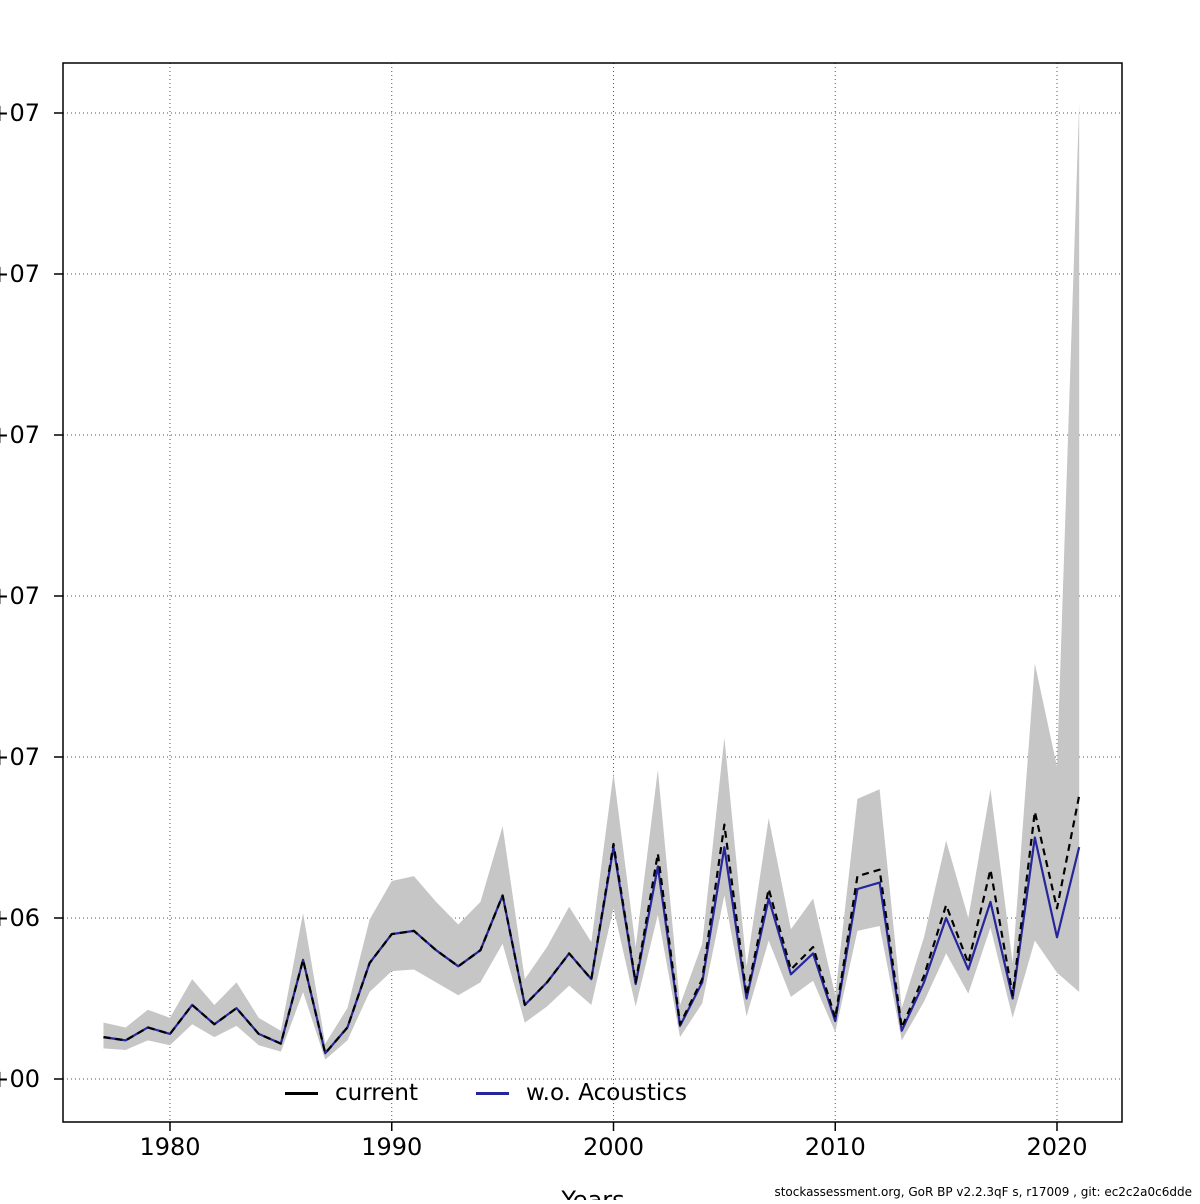 This screenshot has width=1200, height=1204. Describe the element at coordinates (1056, 1147) in the screenshot. I see `x-tick-label: 2020` at that location.